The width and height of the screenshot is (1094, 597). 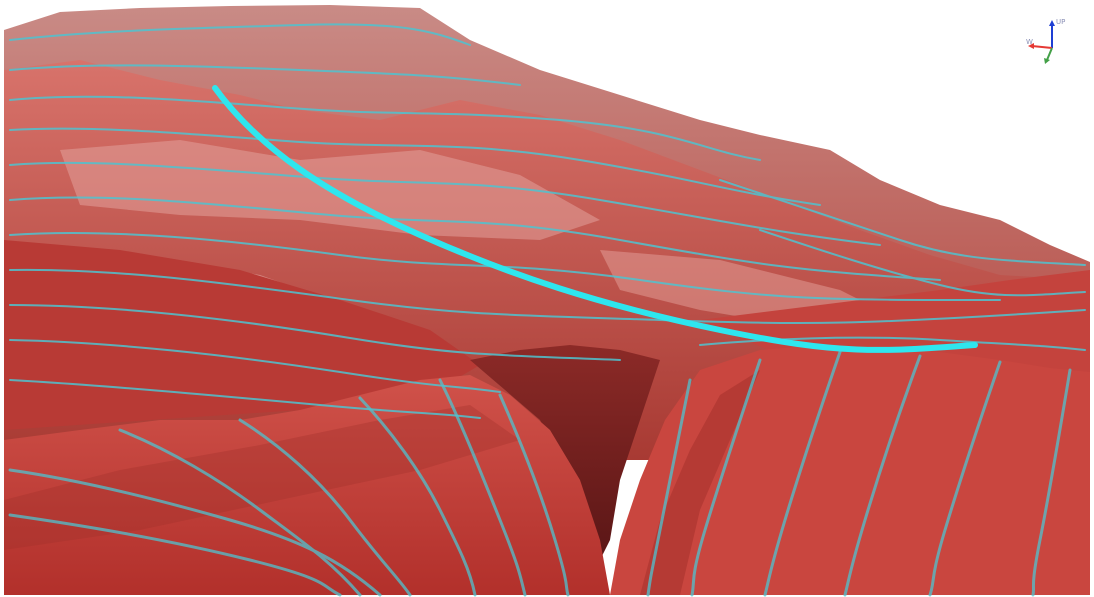 What do you see at coordinates (1031, 46) in the screenshot?
I see `x-axis-arrow` at bounding box center [1031, 46].